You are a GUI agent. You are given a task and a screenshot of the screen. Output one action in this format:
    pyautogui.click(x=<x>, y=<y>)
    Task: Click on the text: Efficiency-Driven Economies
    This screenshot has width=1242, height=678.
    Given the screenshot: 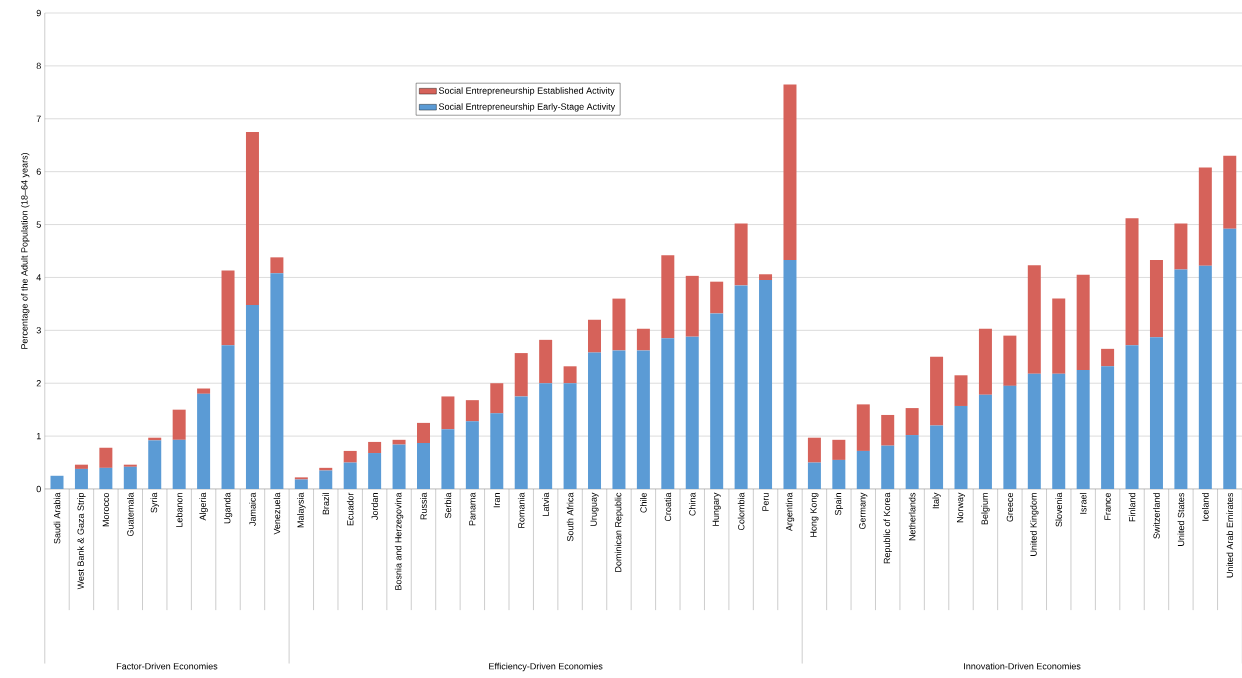 What is the action you would take?
    pyautogui.click(x=546, y=667)
    